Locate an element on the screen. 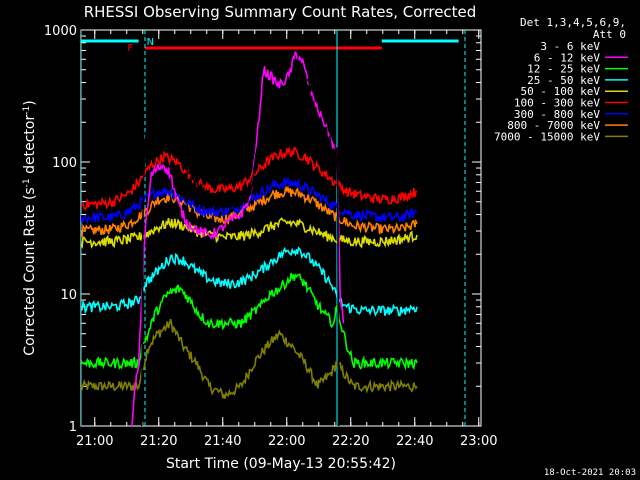 Image resolution: width=640 pixels, height=480 pixels. timestamp: 18-Oct-2021 20:03 is located at coordinates (590, 473).